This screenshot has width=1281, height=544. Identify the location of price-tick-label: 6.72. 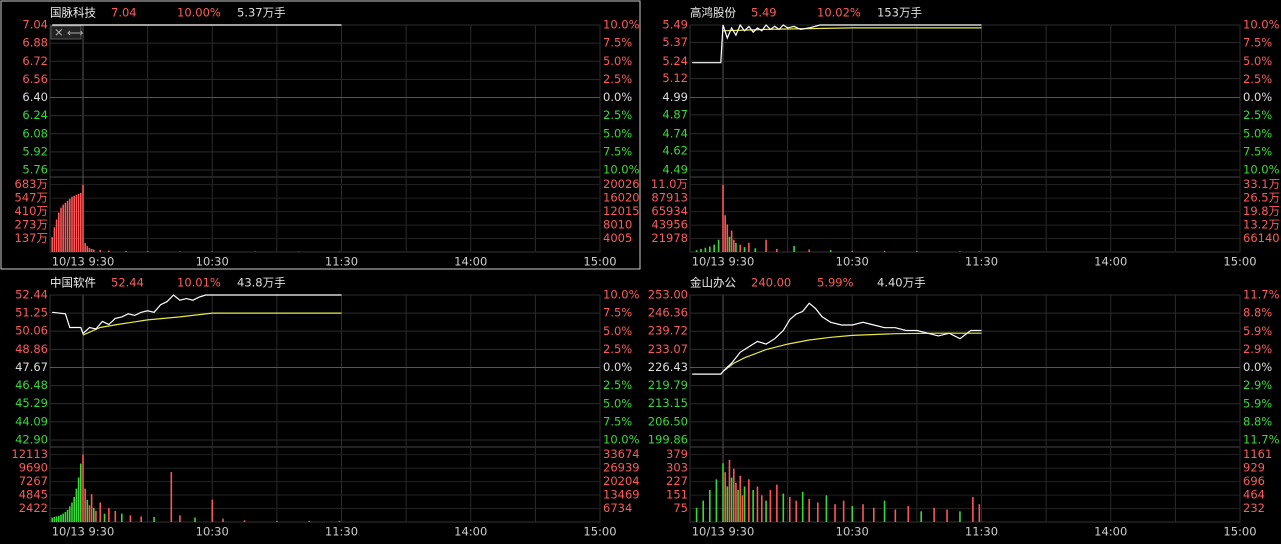
(35, 61).